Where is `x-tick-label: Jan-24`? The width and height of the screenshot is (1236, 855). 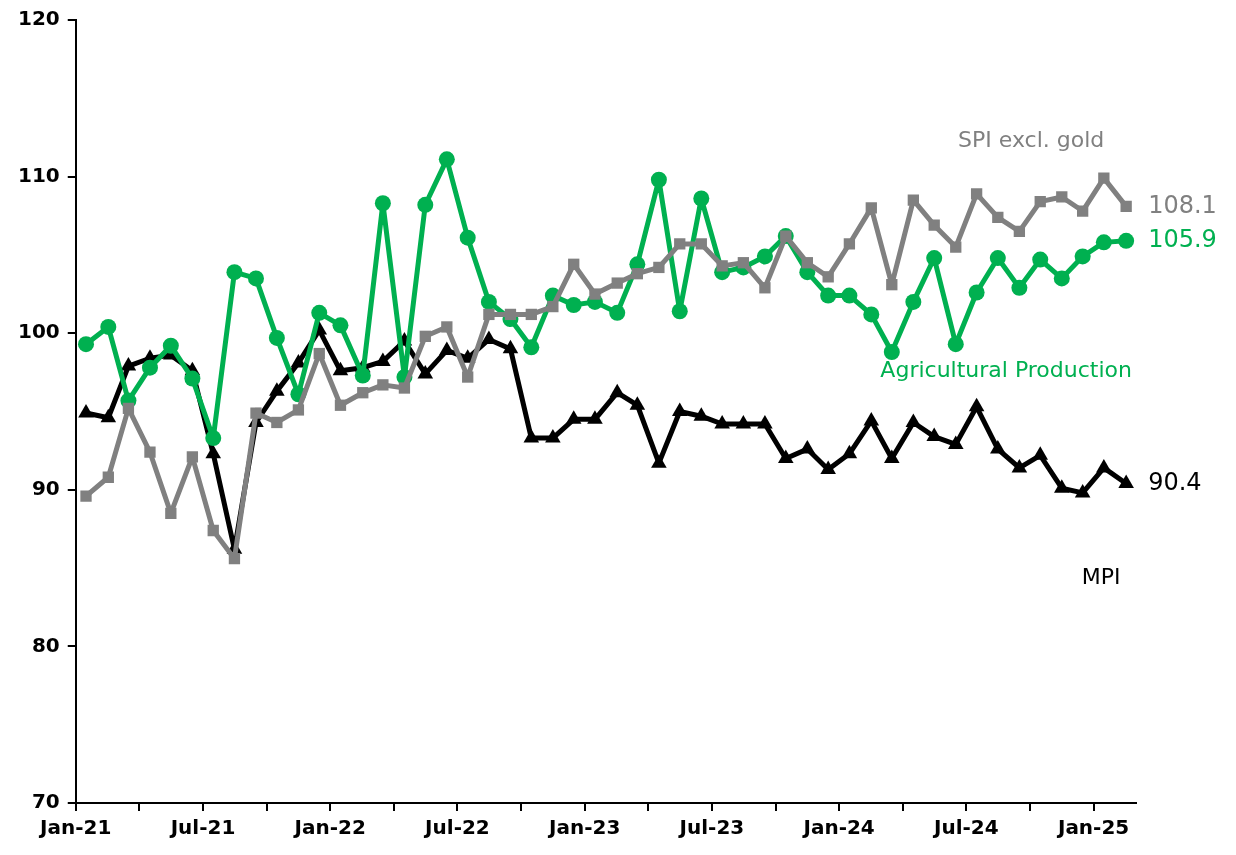 x-tick-label: Jan-24 is located at coordinates (838, 827).